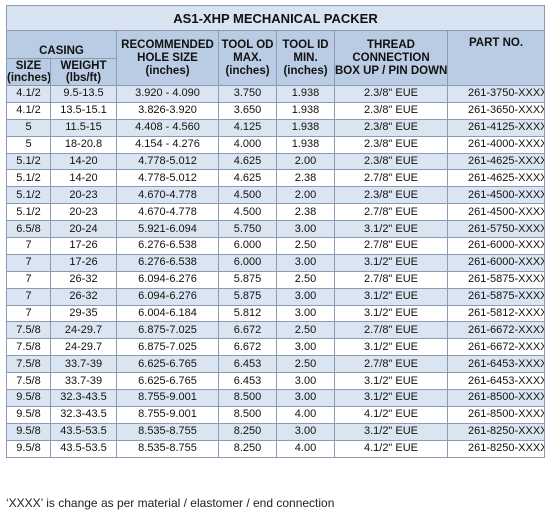 The height and width of the screenshot is (525, 550). What do you see at coordinates (305, 212) in the screenshot?
I see `cell-tool-id: 2.38` at bounding box center [305, 212].